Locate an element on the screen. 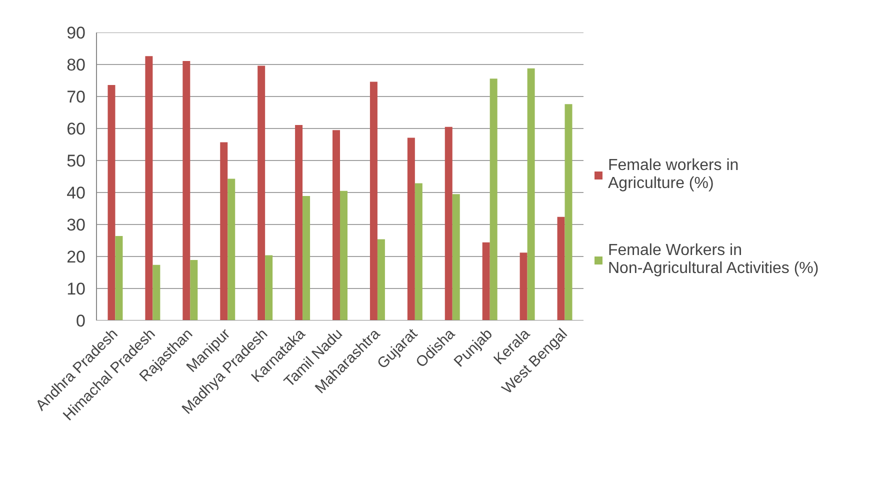 The width and height of the screenshot is (889, 497). y-tick-label: 80 is located at coordinates (76, 65).